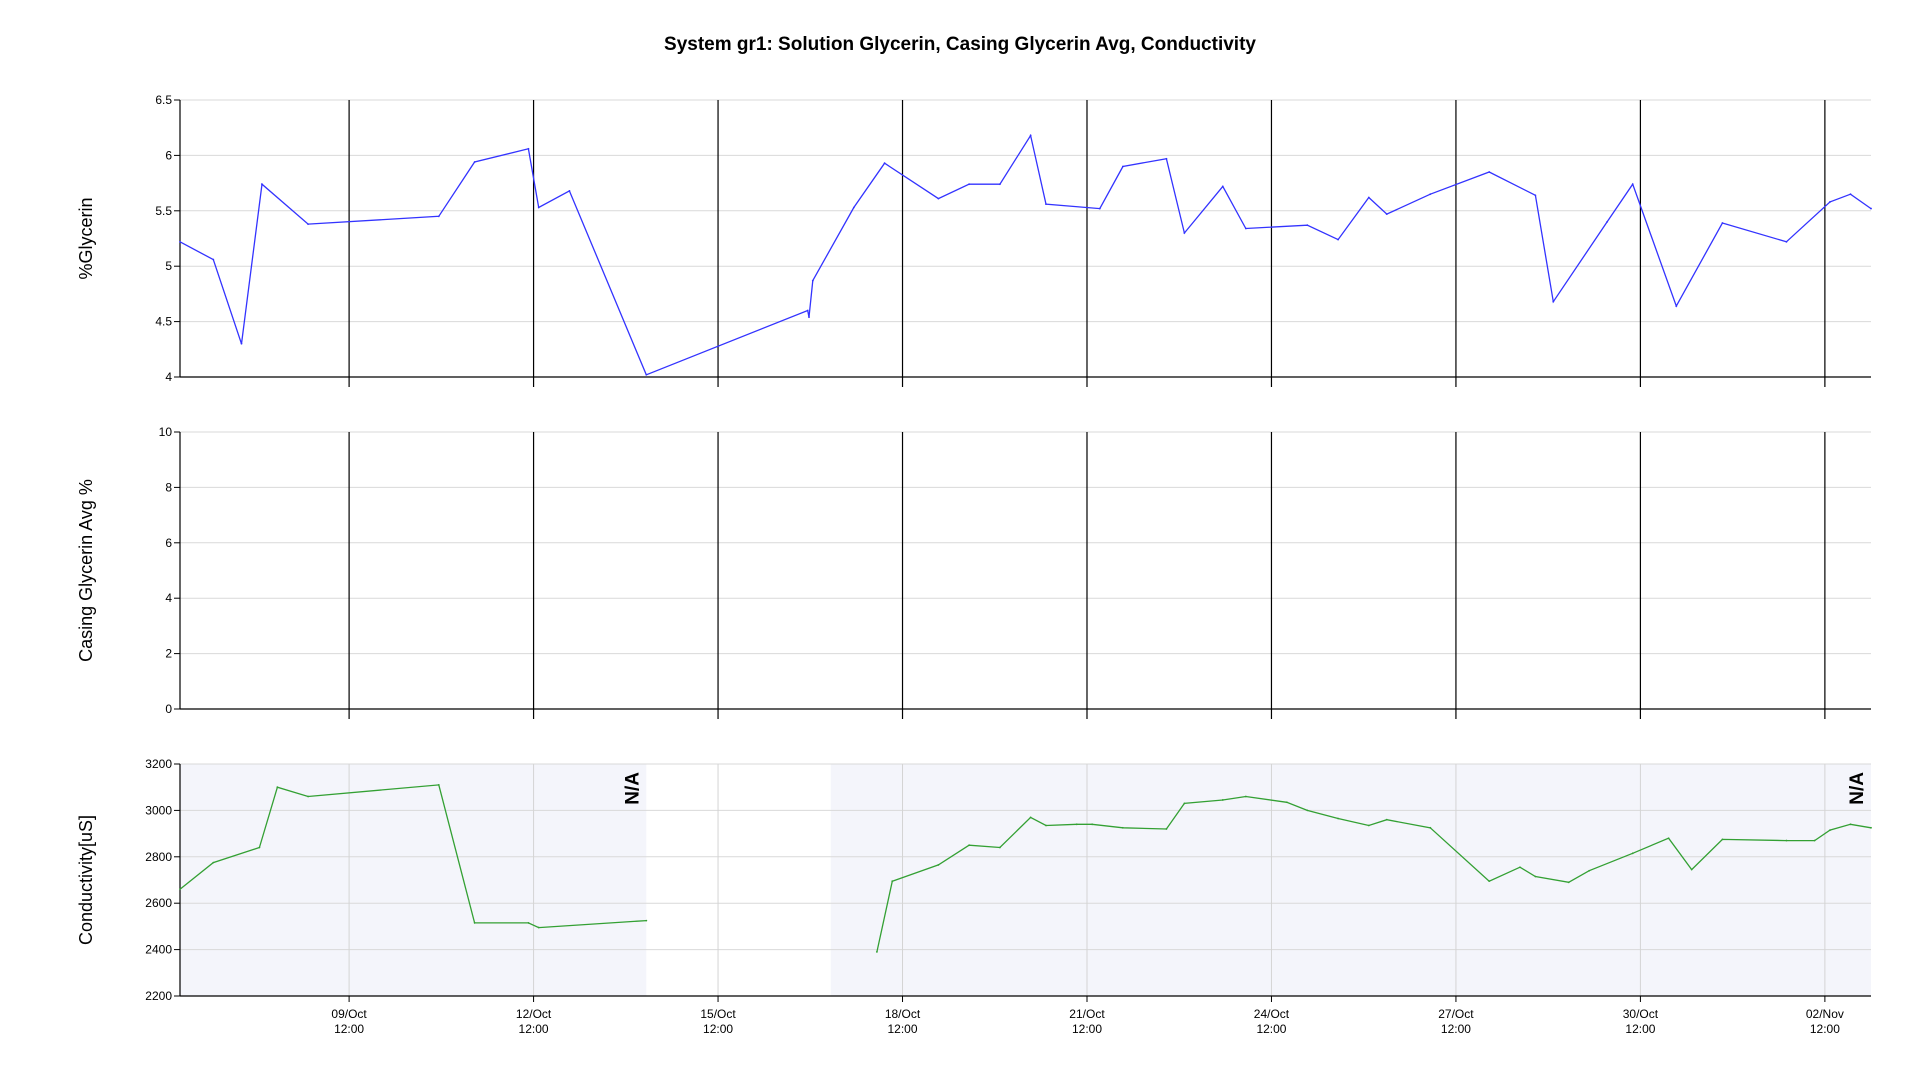 The image size is (1920, 1085). I want to click on y-tick-label: 2400, so click(158, 950).